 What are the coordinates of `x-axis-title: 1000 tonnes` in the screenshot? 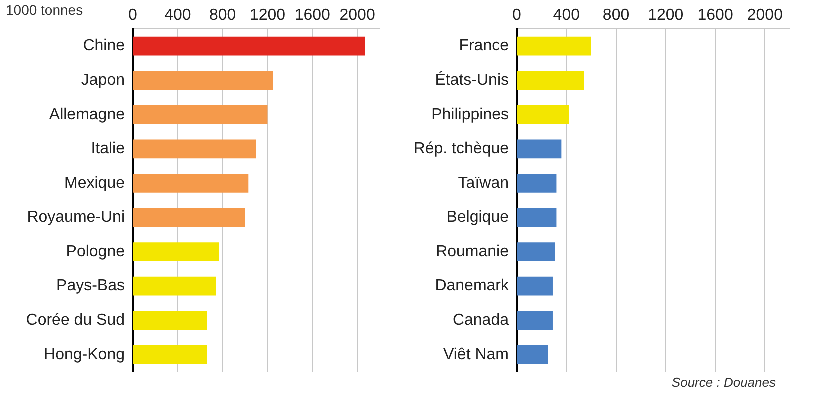 It's located at (45, 10).